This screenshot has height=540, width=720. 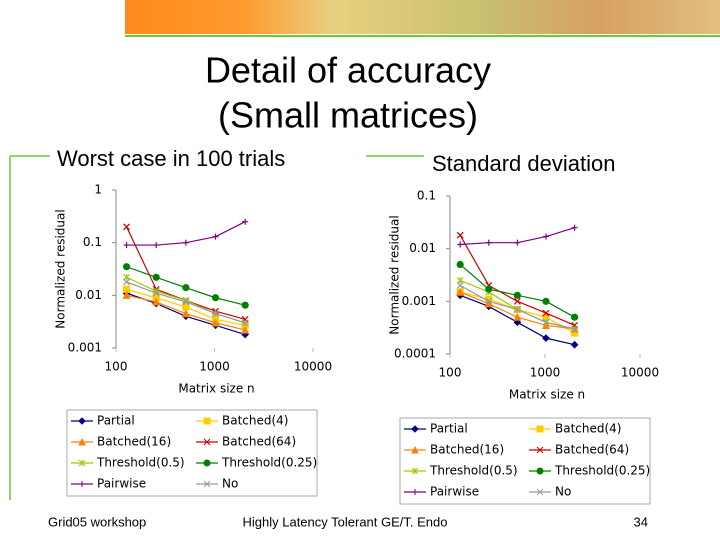 What do you see at coordinates (348, 115) in the screenshot?
I see `slide-title: (Small matrices)` at bounding box center [348, 115].